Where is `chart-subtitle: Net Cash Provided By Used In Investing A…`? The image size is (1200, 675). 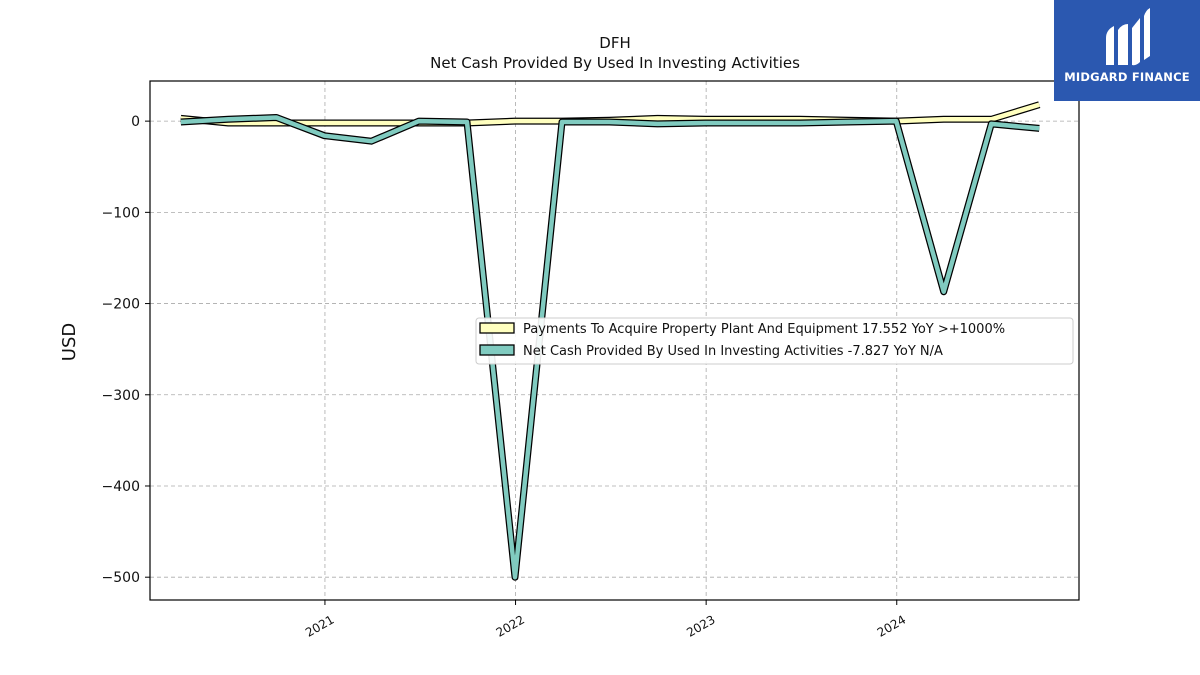 chart-subtitle: Net Cash Provided By Used In Investing A… is located at coordinates (615, 63).